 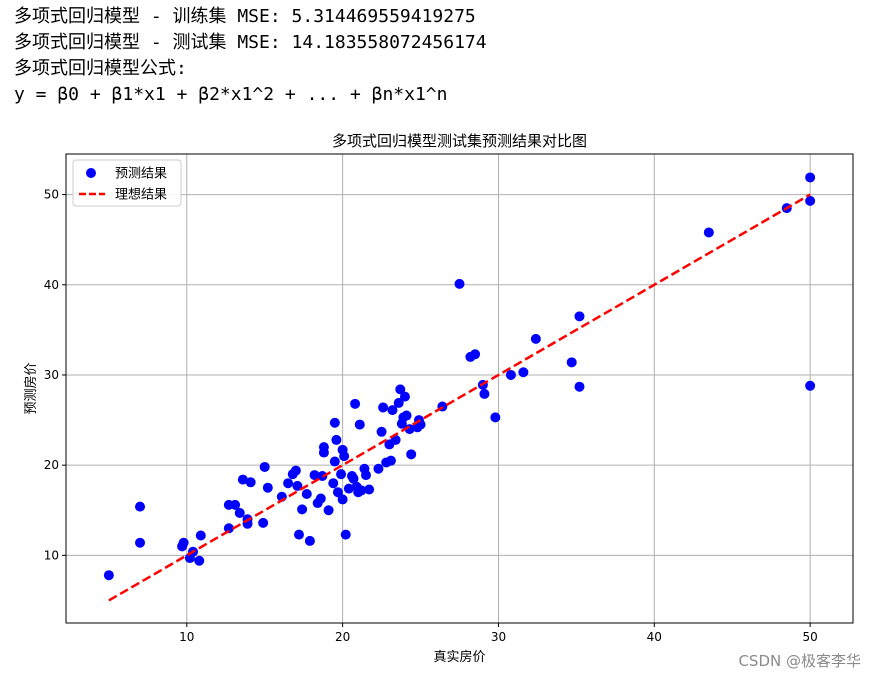 What do you see at coordinates (51, 375) in the screenshot?
I see `y-tick-label: 30` at bounding box center [51, 375].